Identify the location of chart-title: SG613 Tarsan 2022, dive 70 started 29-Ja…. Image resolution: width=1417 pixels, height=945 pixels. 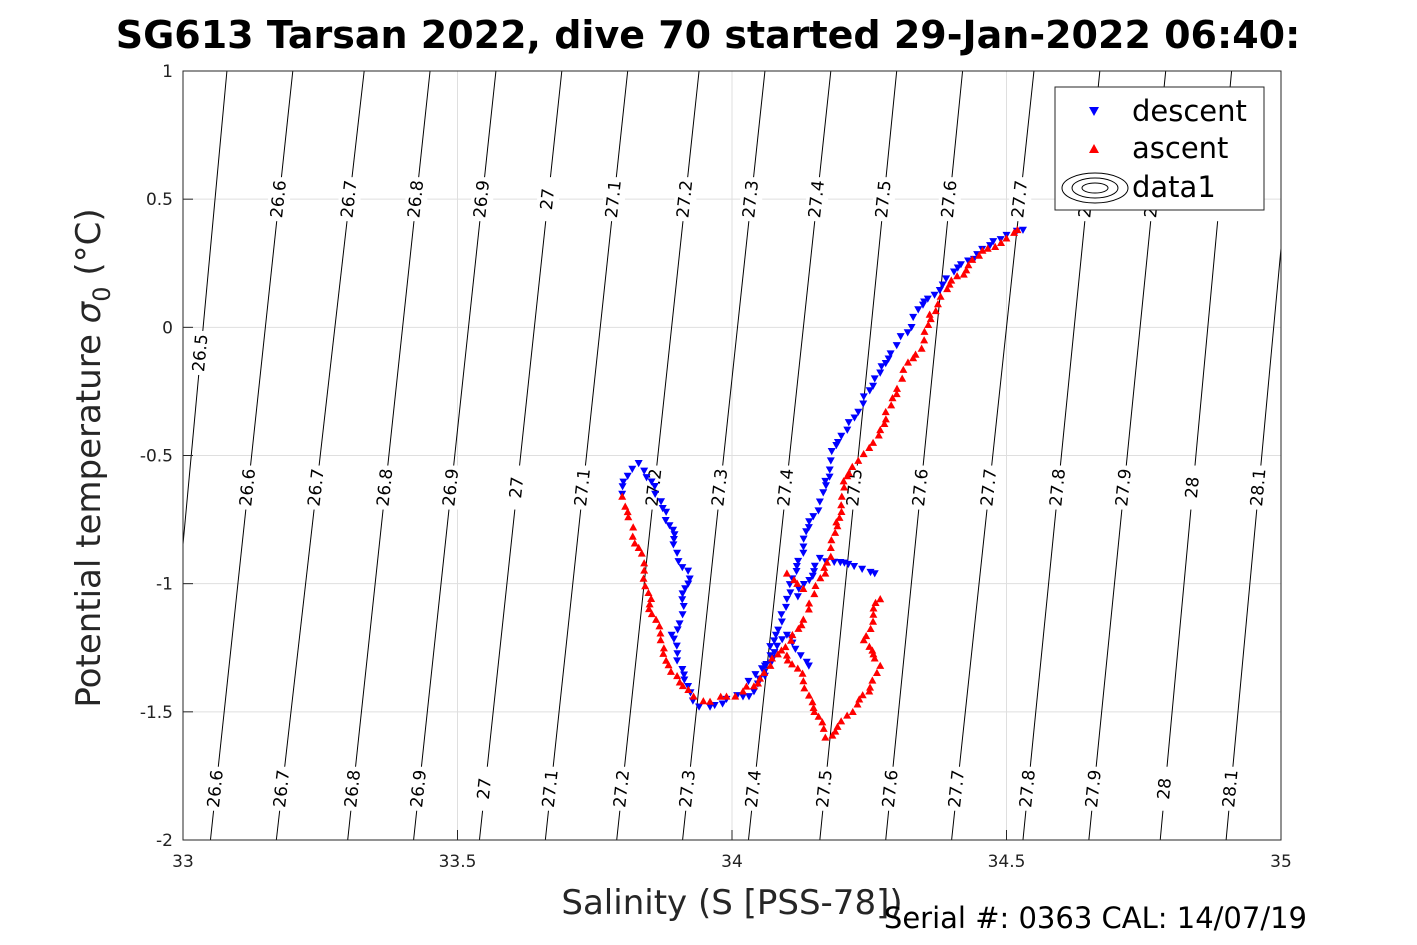
(708, 35).